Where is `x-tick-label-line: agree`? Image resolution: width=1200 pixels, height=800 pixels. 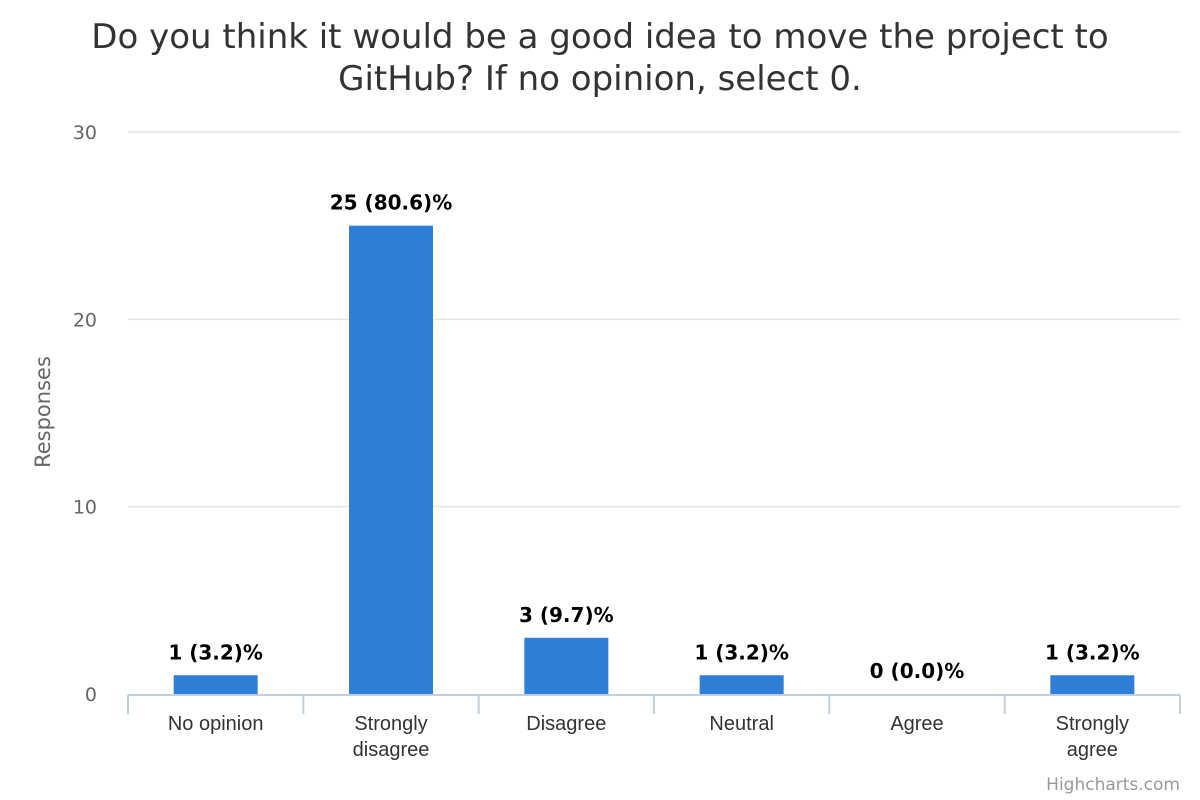
x-tick-label-line: agree is located at coordinates (1092, 750).